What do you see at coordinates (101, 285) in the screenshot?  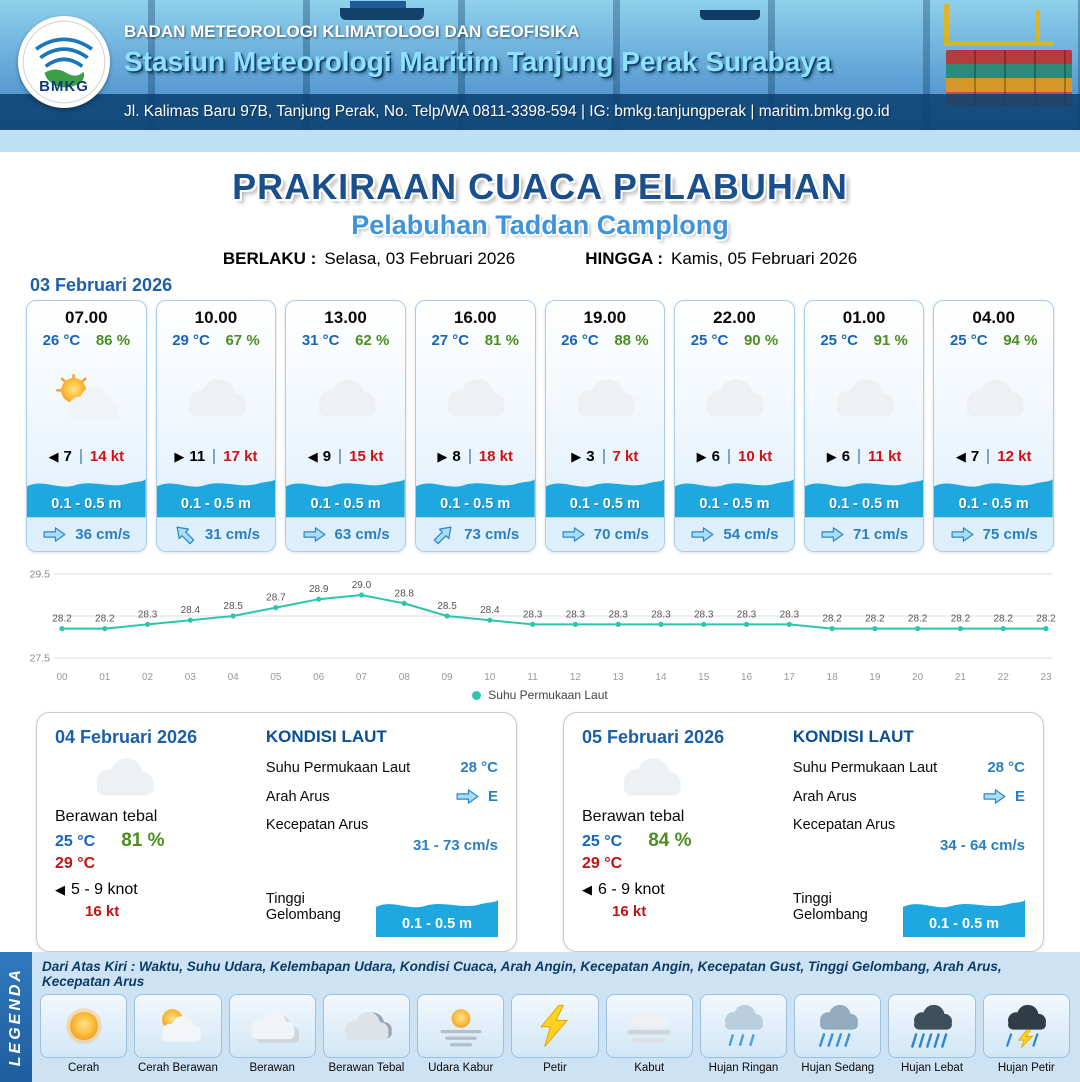 I see `forecast-date: 03 Februari 2026` at bounding box center [101, 285].